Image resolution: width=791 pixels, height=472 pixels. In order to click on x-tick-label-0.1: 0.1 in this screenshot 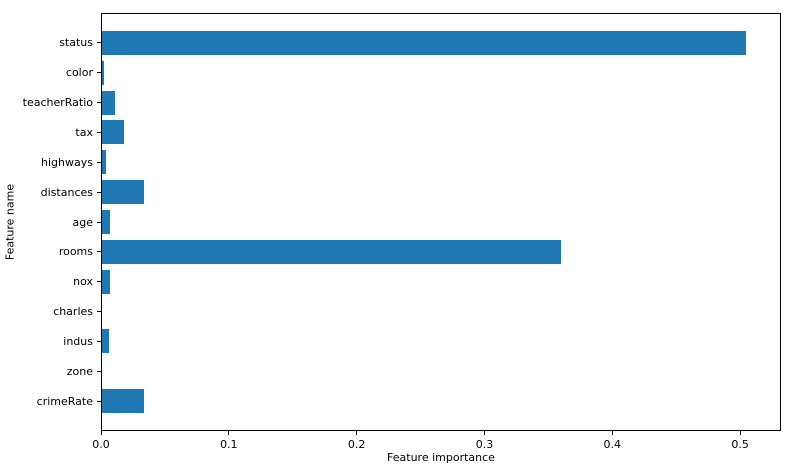, I will do `click(229, 444)`.